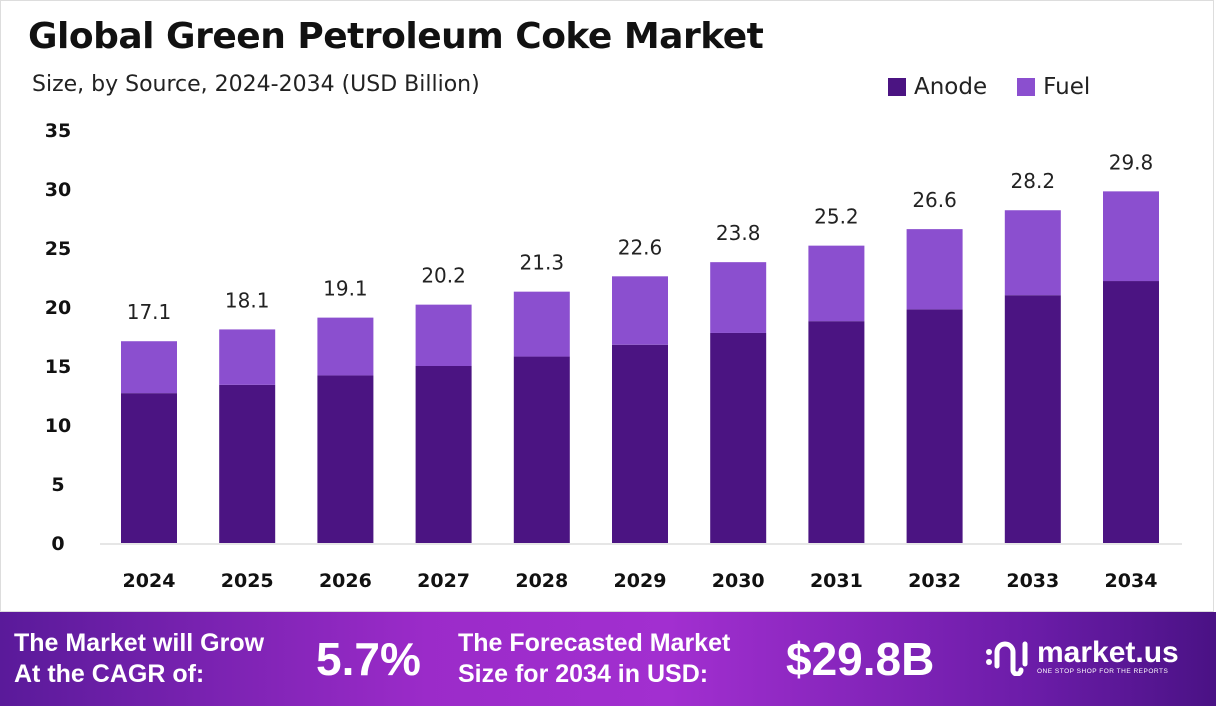  Describe the element at coordinates (1131, 581) in the screenshot. I see `x-tick-label: 2034` at that location.